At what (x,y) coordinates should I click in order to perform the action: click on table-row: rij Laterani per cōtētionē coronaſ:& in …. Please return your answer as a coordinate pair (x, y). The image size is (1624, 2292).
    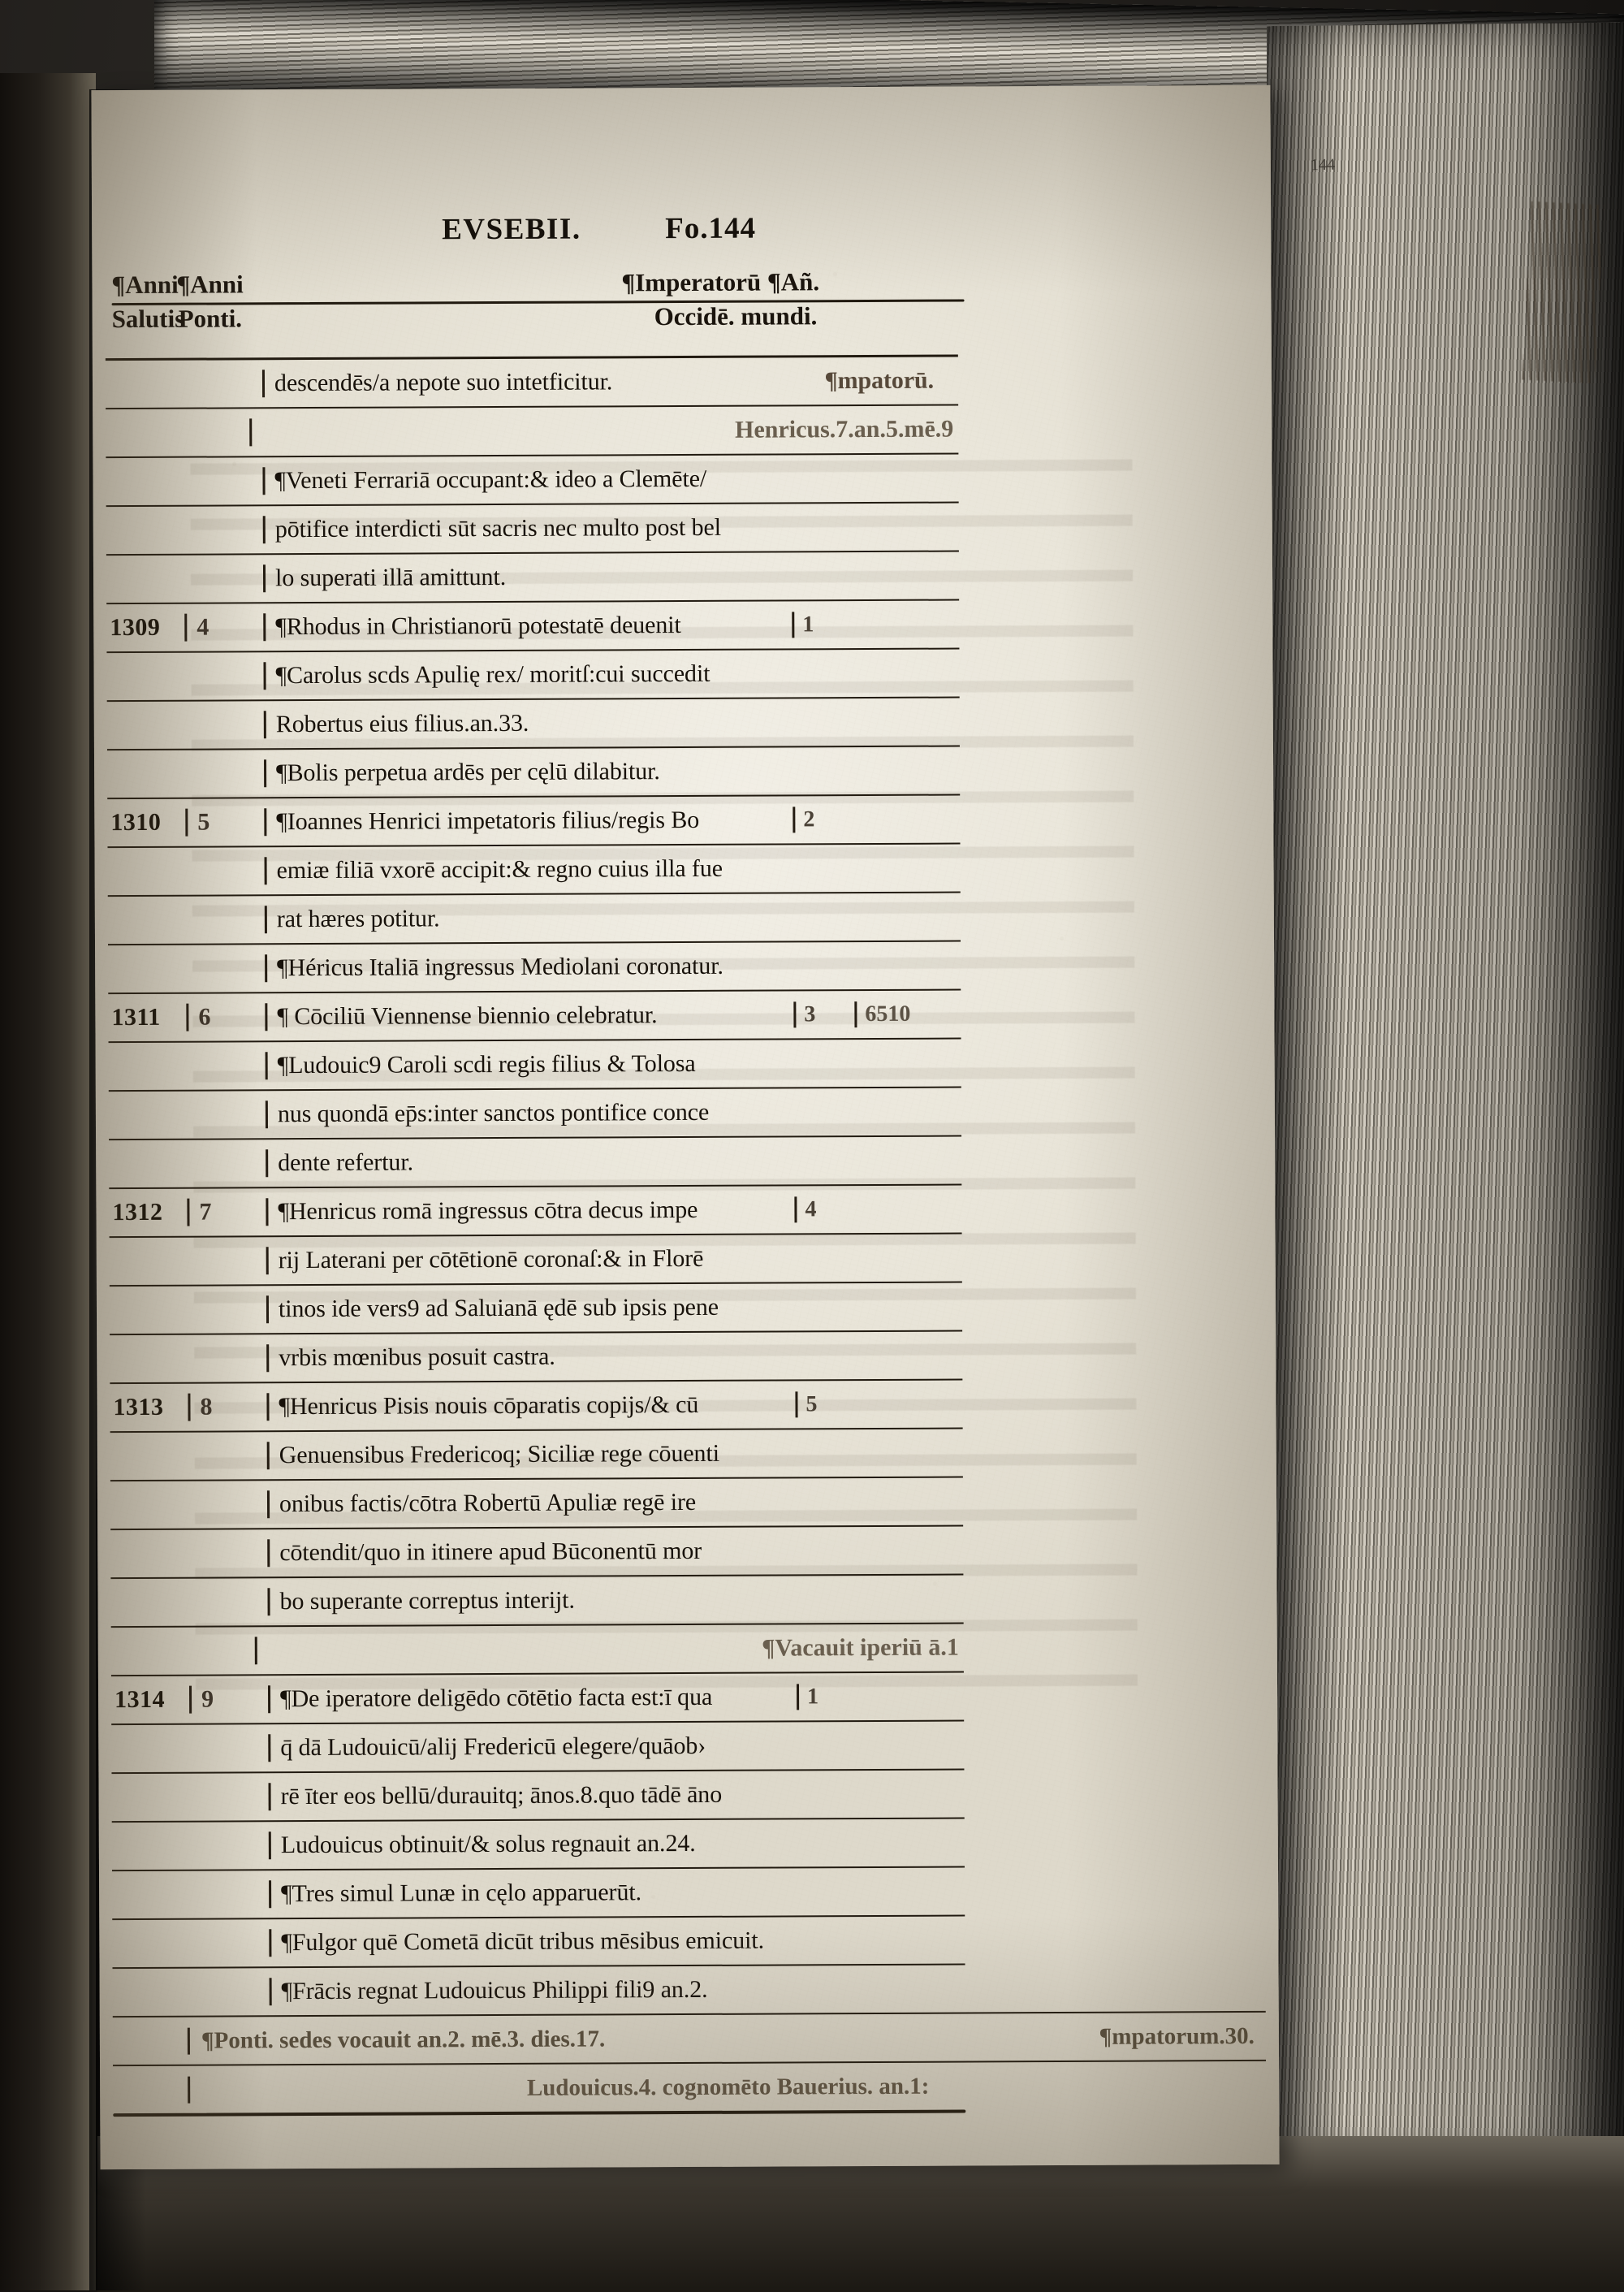
    Looking at the image, I should click on (535, 1259).